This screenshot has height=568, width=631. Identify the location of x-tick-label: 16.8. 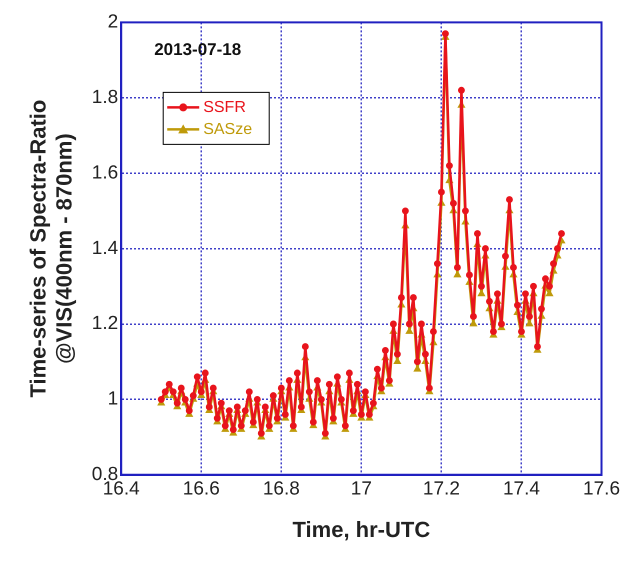
(281, 489).